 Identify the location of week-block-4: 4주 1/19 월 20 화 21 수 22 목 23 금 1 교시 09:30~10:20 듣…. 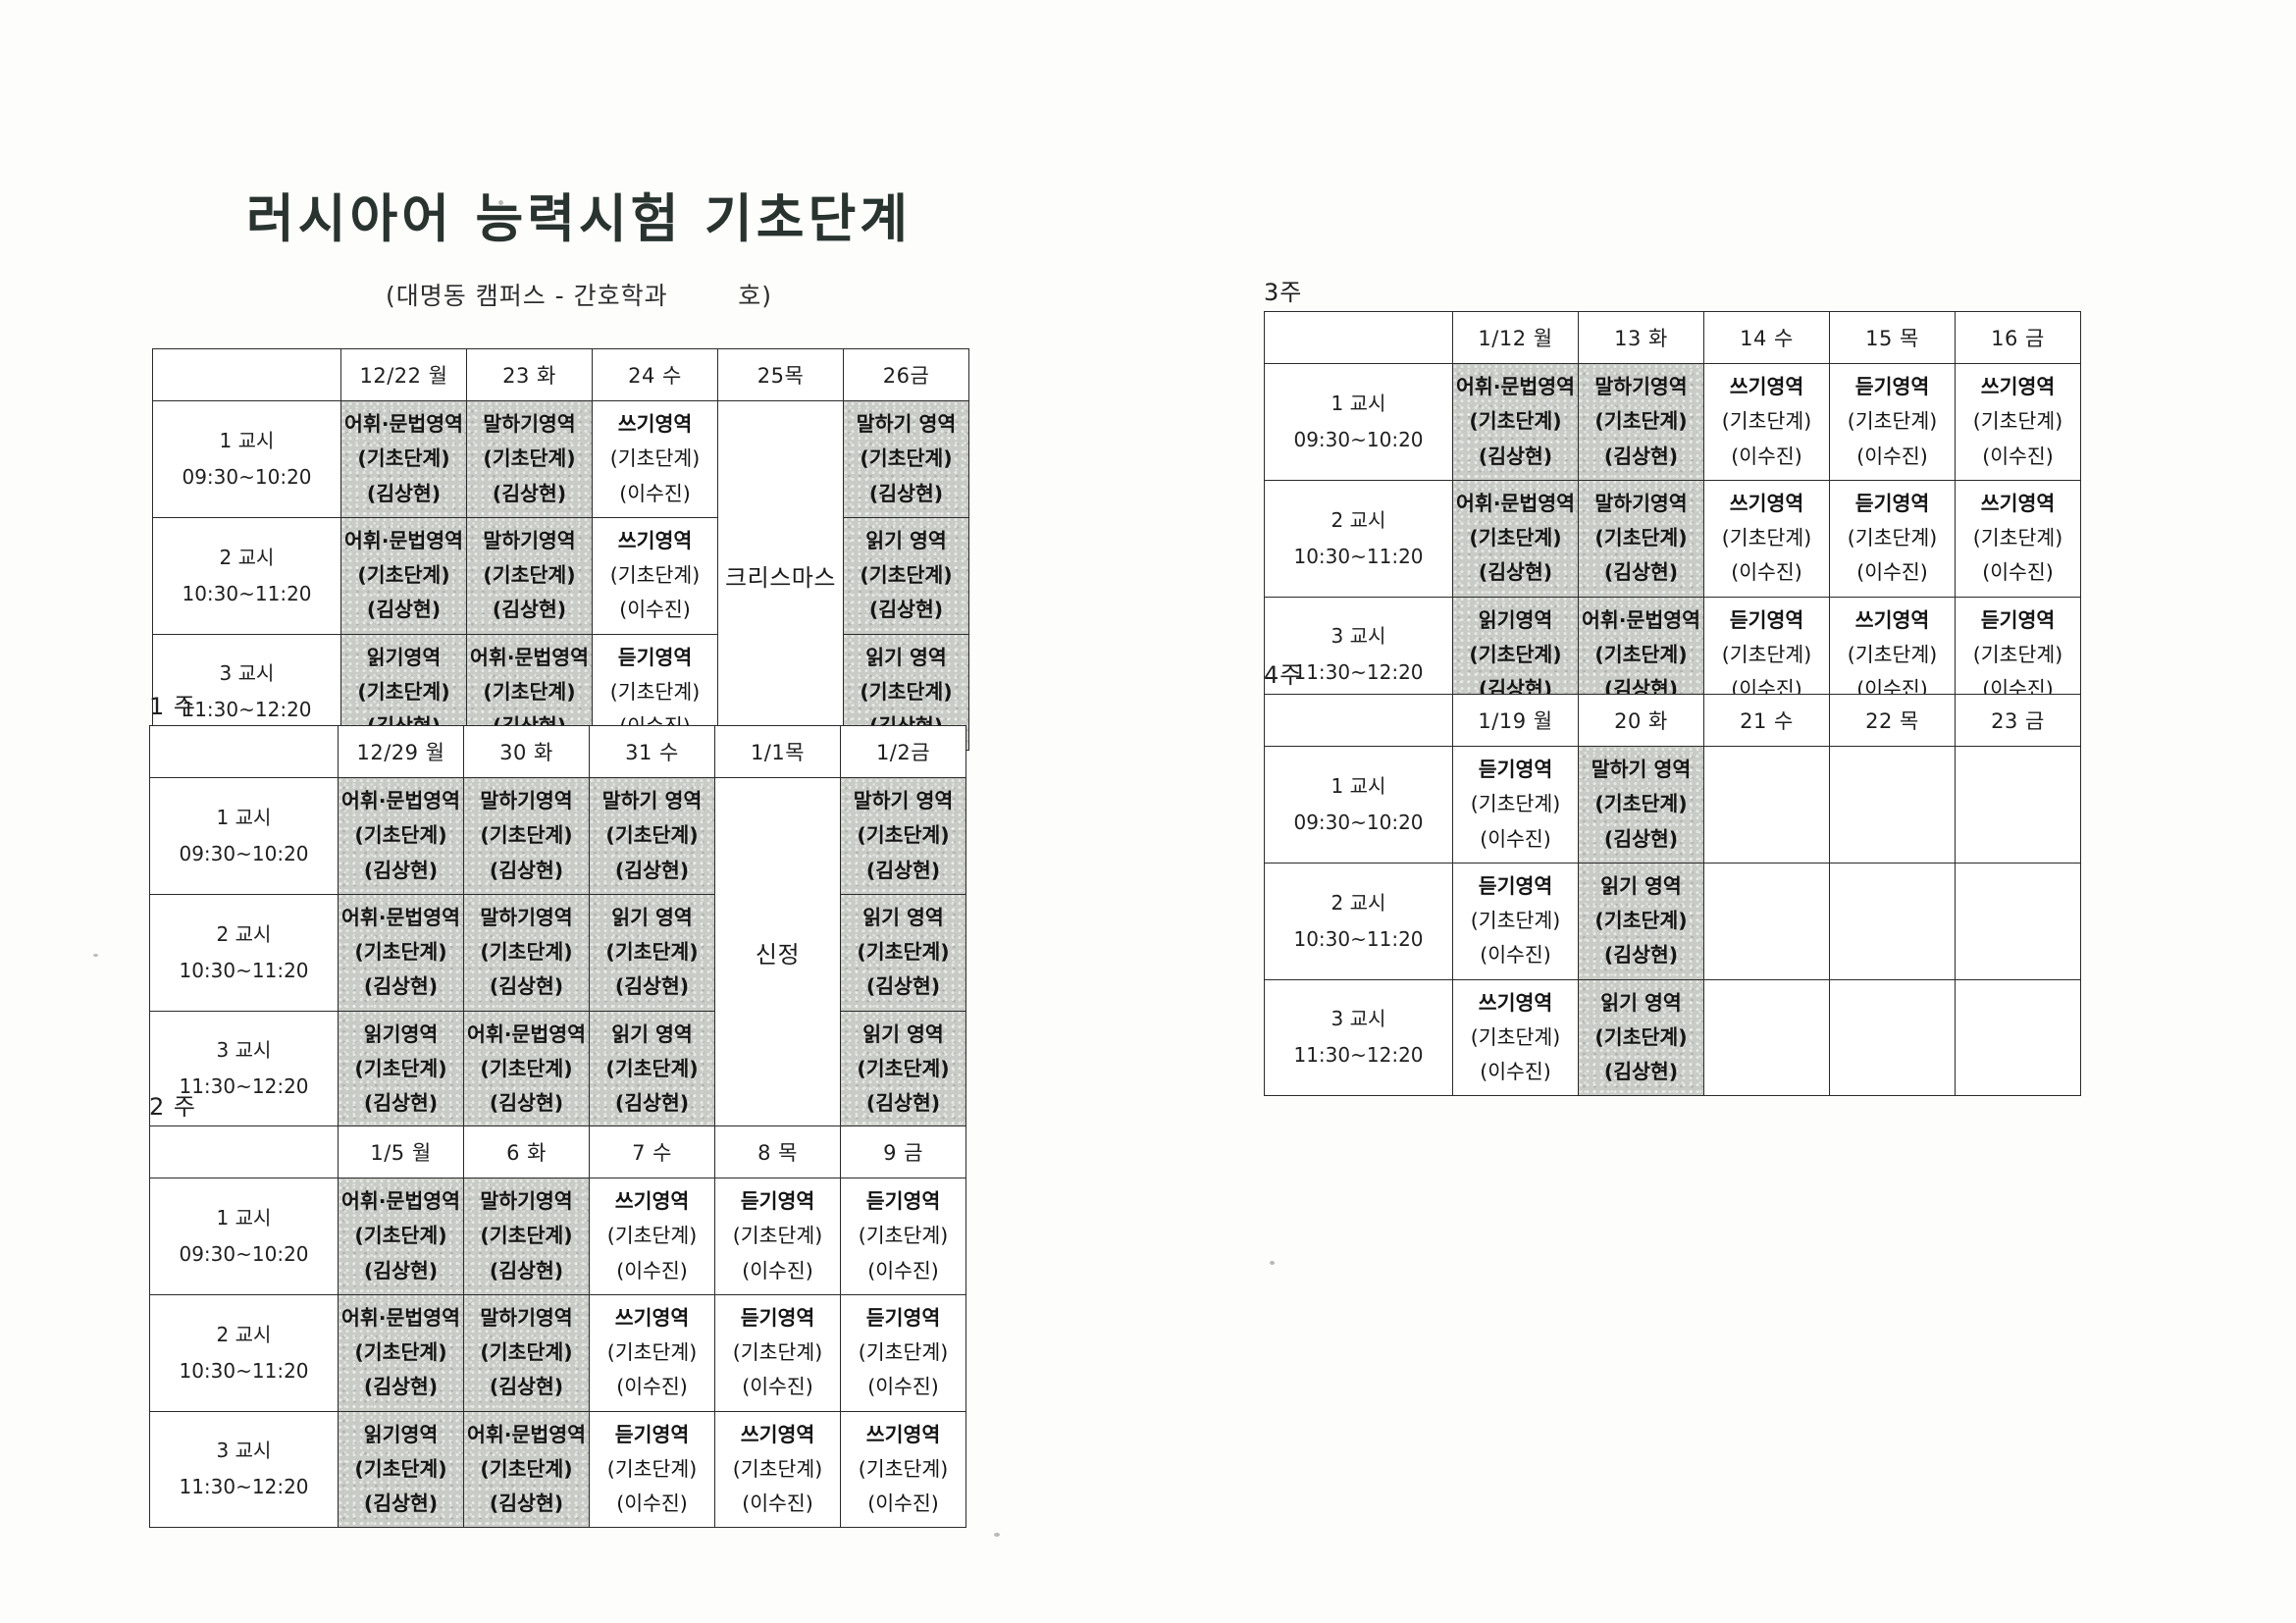
(1672, 876).